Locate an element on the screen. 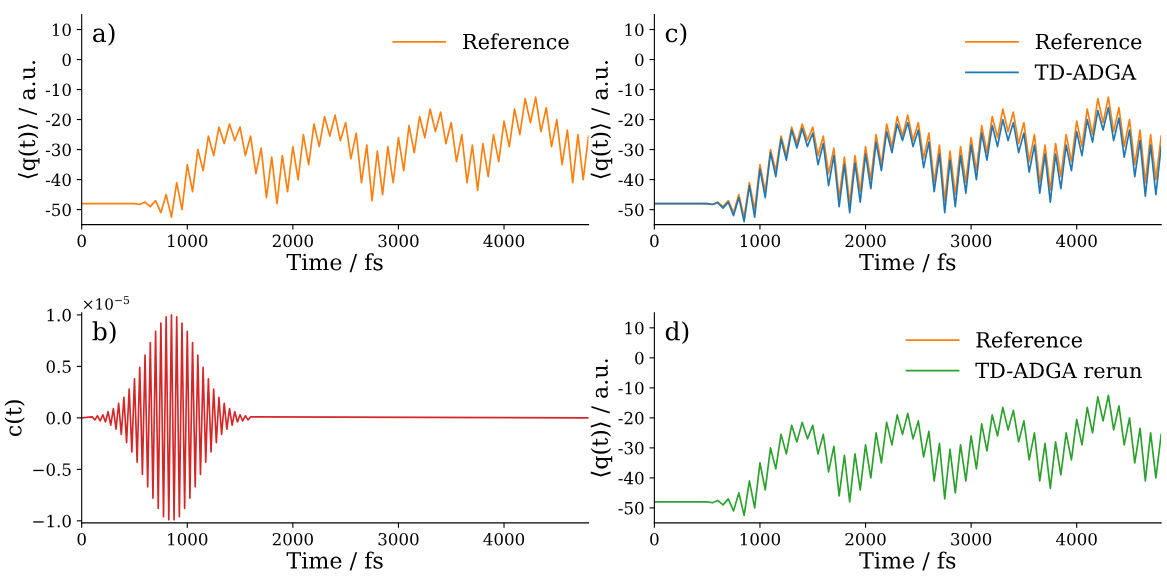 Image resolution: width=1167 pixels, height=581 pixels. annotation: c) is located at coordinates (676, 34).